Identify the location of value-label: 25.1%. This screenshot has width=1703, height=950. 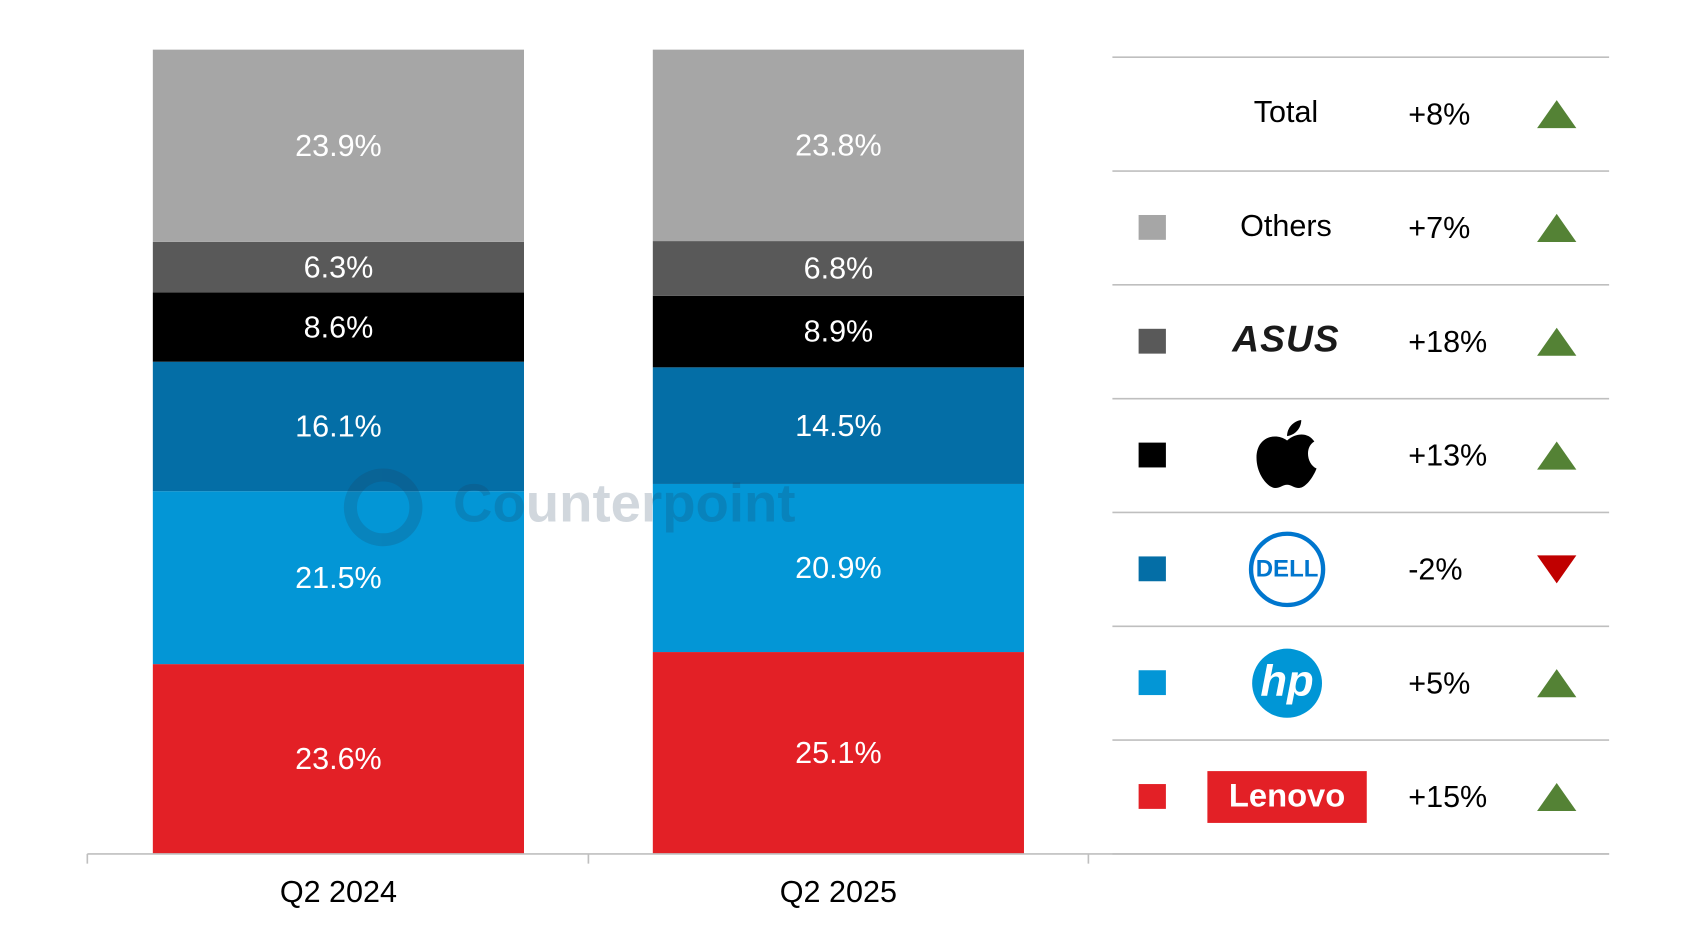
(838, 753).